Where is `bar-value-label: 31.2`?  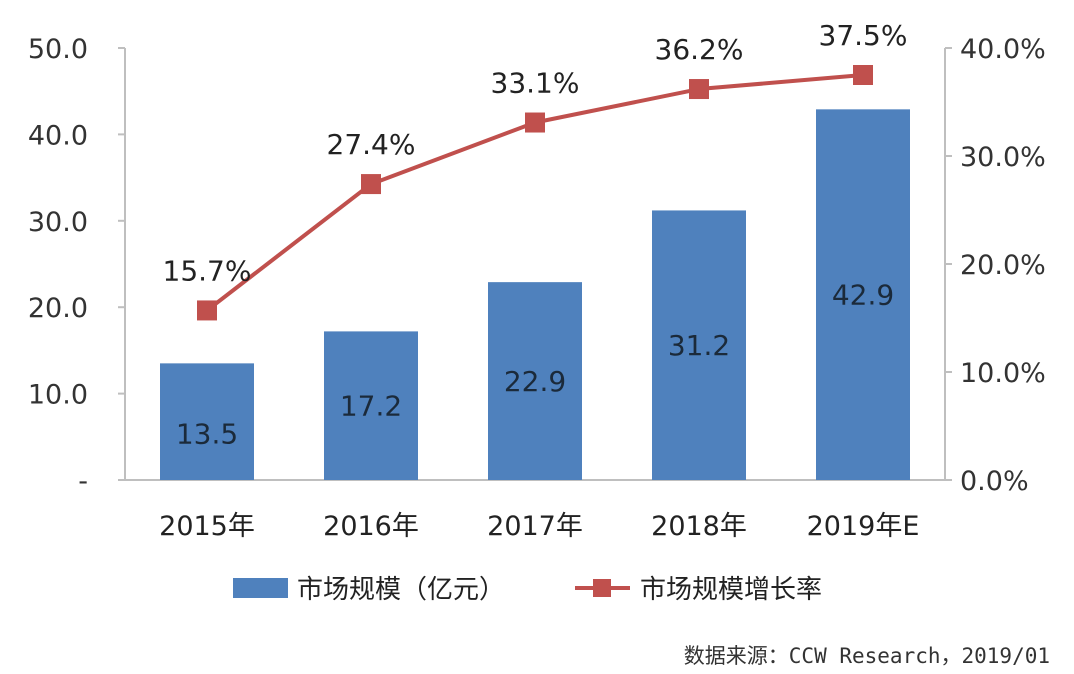 bar-value-label: 31.2 is located at coordinates (699, 345).